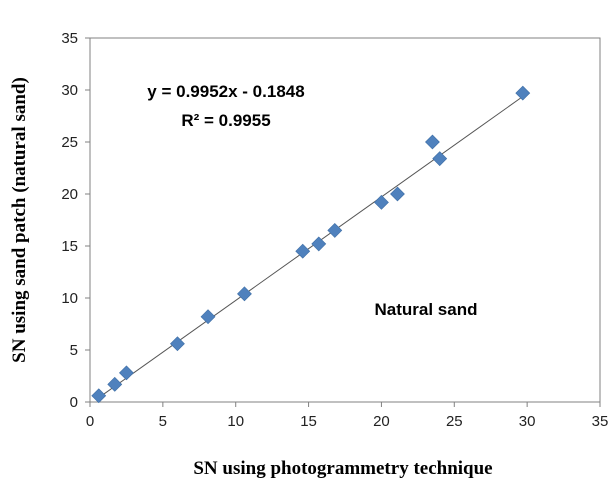  Describe the element at coordinates (454, 421) in the screenshot. I see `x-tick-label: 25` at that location.